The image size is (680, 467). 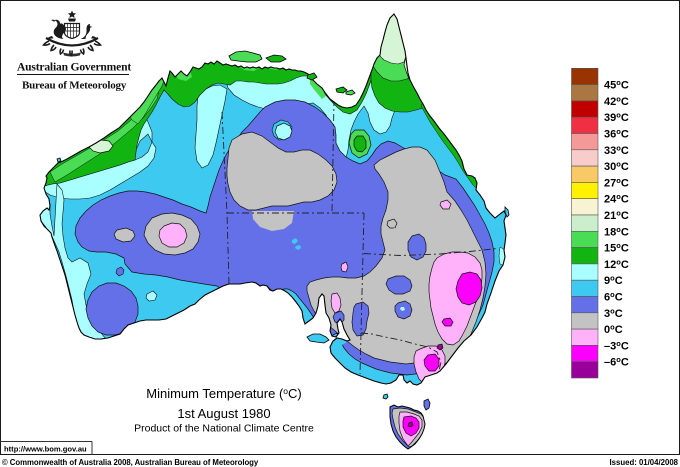 I want to click on svg-text: Australian Government, so click(x=74, y=67).